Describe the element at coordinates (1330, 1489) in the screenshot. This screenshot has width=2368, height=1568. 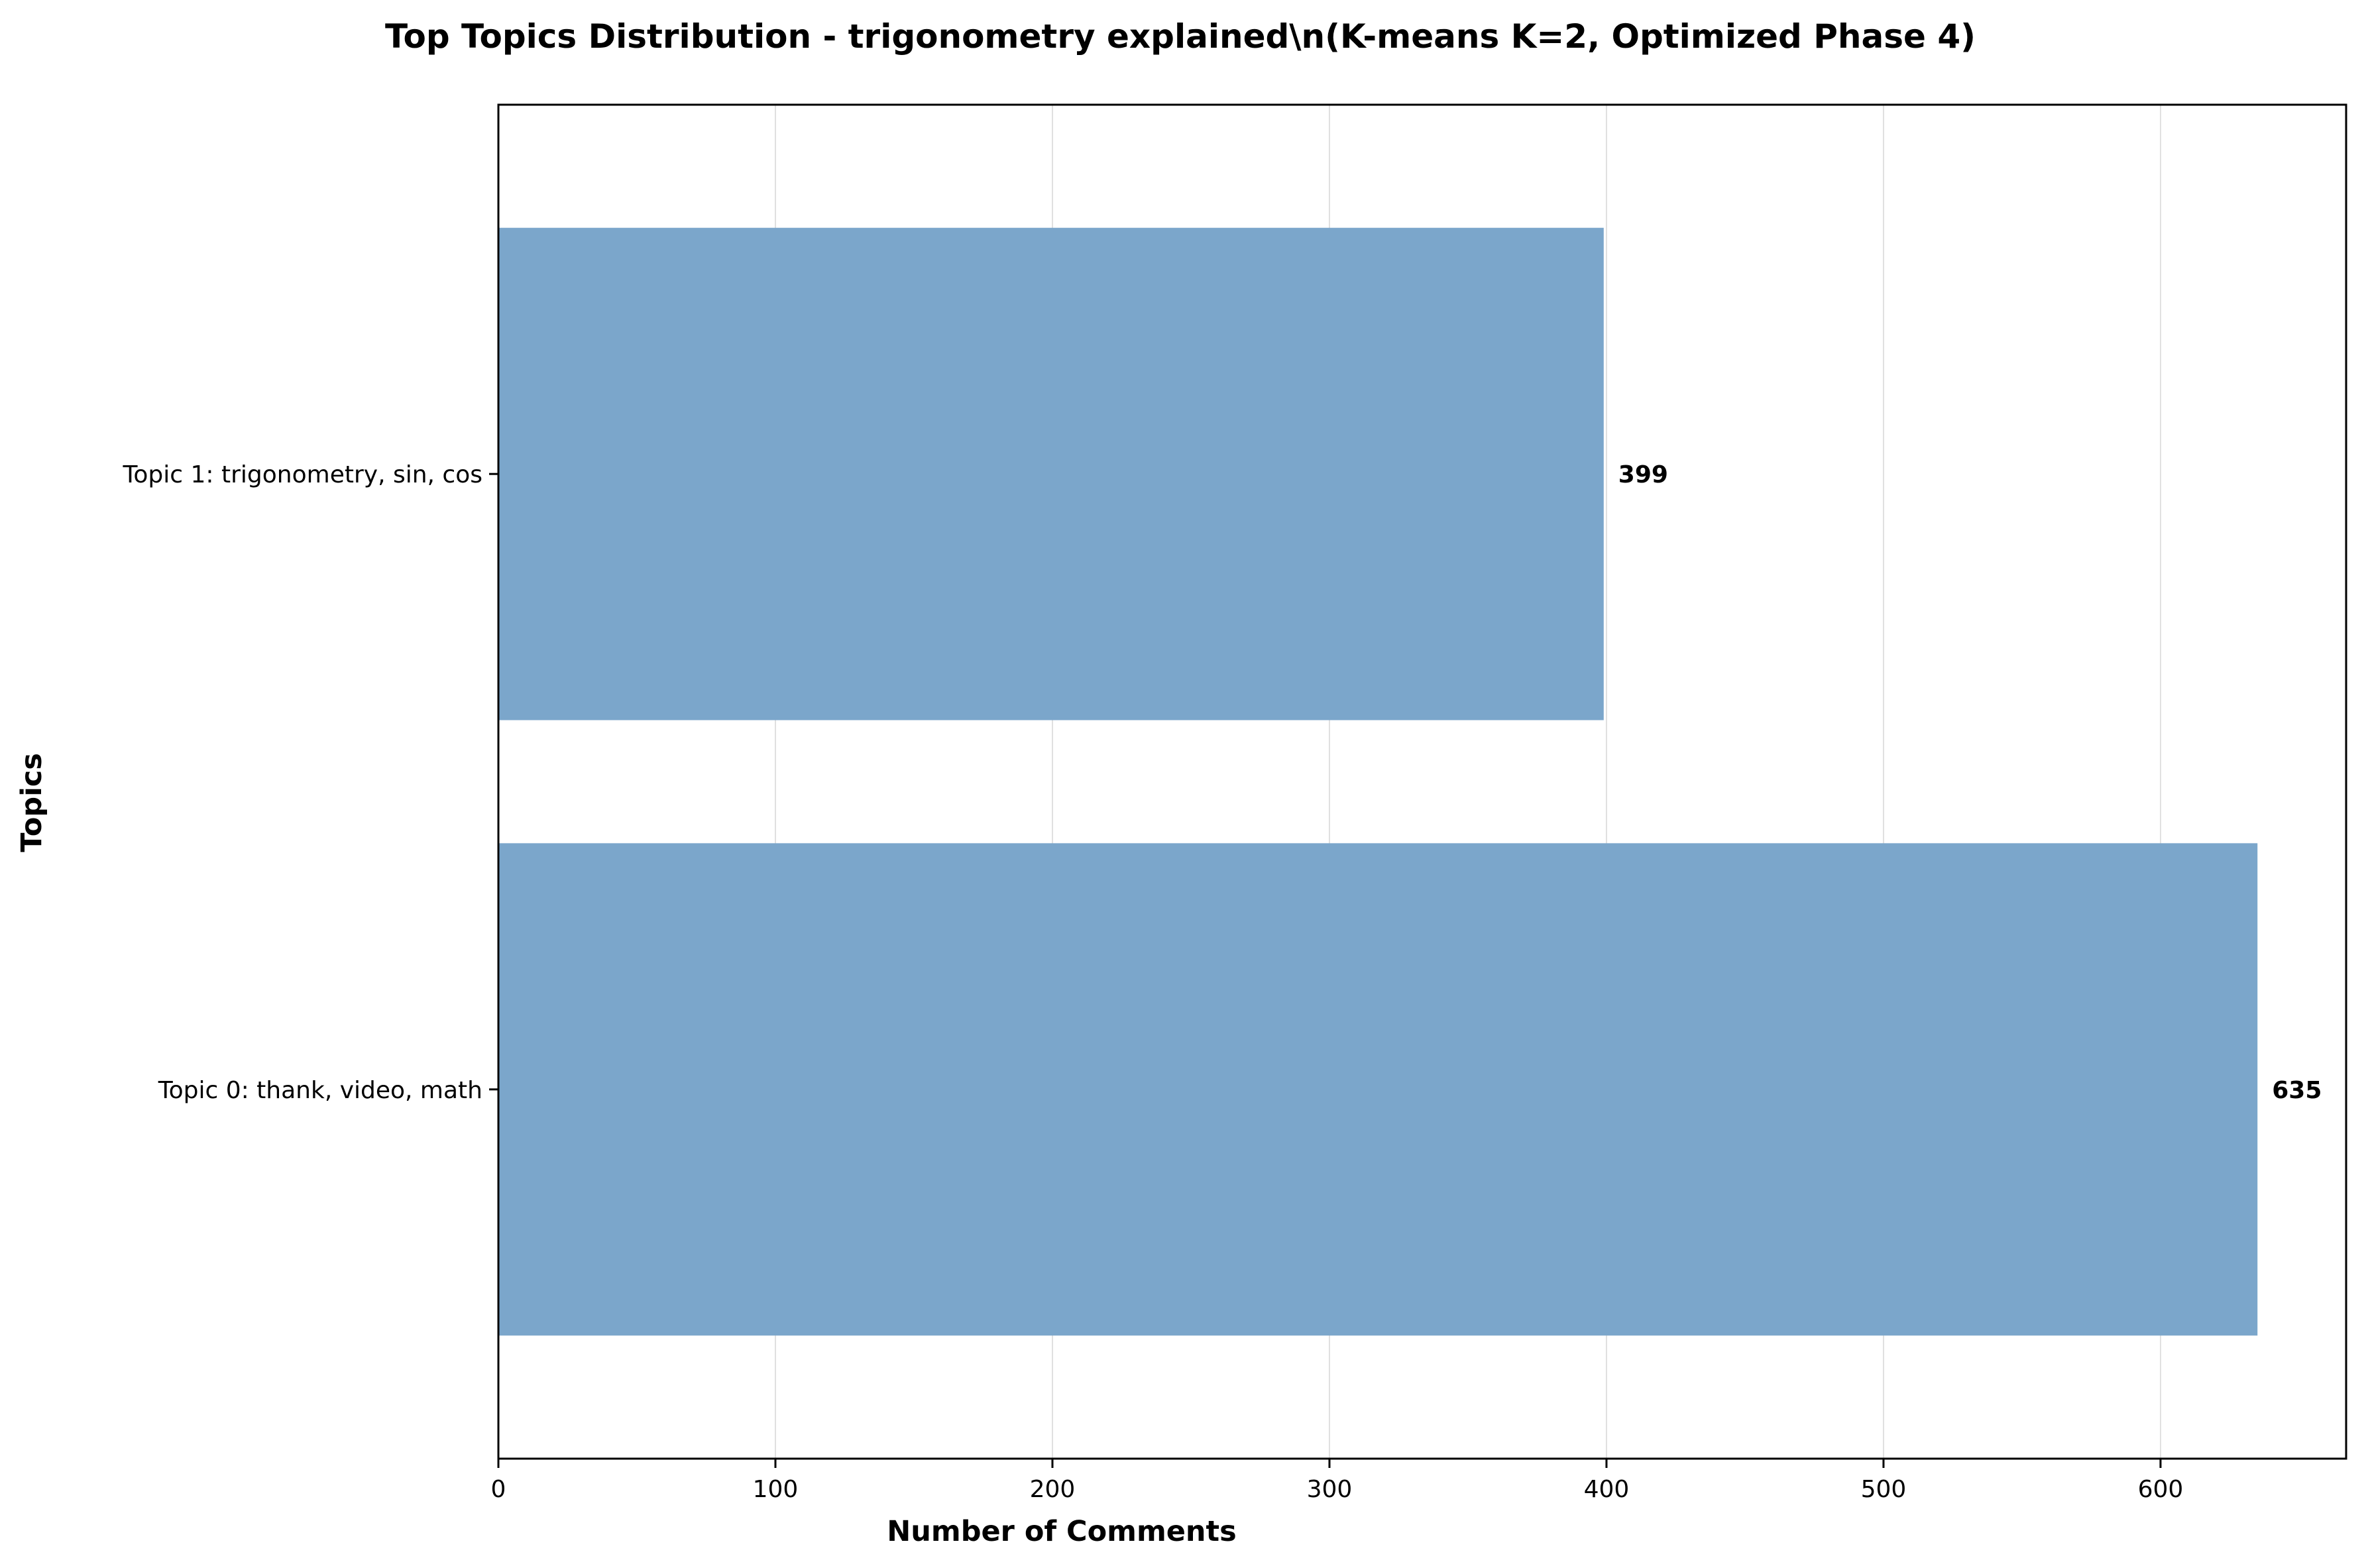
I see `x-tick-label: 300` at that location.